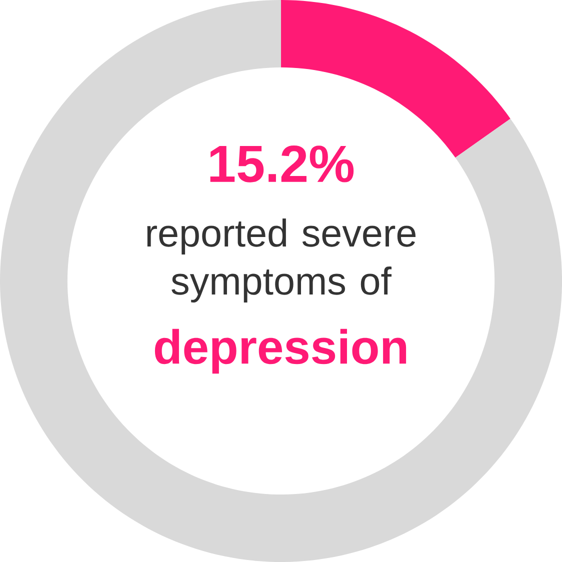 The width and height of the screenshot is (562, 562). Describe the element at coordinates (282, 163) in the screenshot. I see `data-label: 15.2%` at that location.